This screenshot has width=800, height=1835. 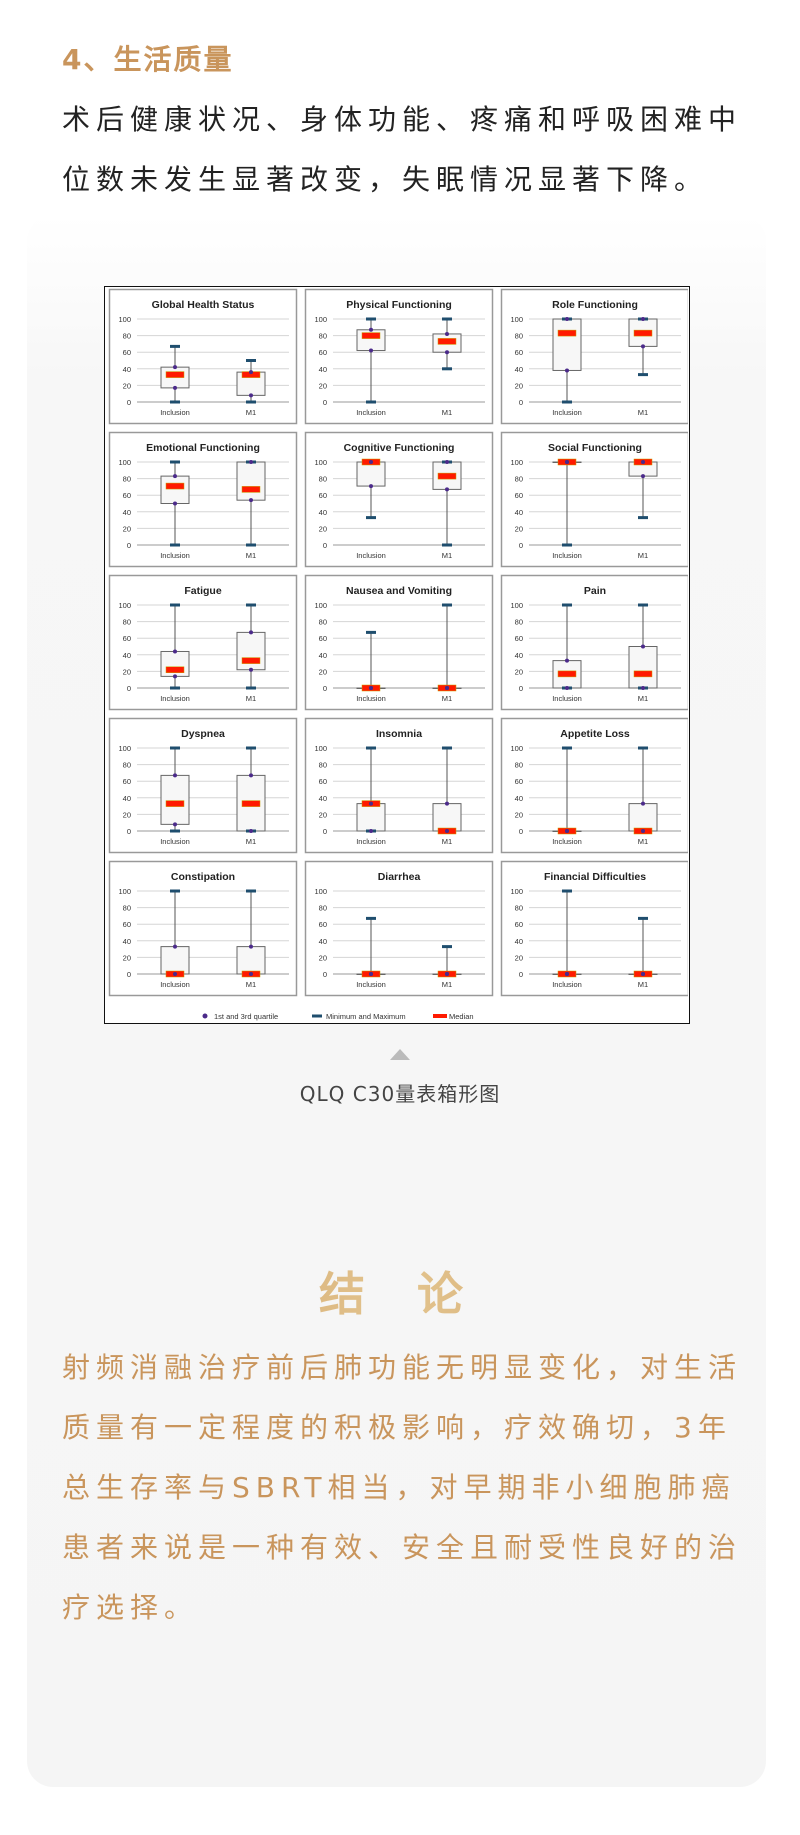 I want to click on panel-title: Fatigue, so click(x=202, y=591).